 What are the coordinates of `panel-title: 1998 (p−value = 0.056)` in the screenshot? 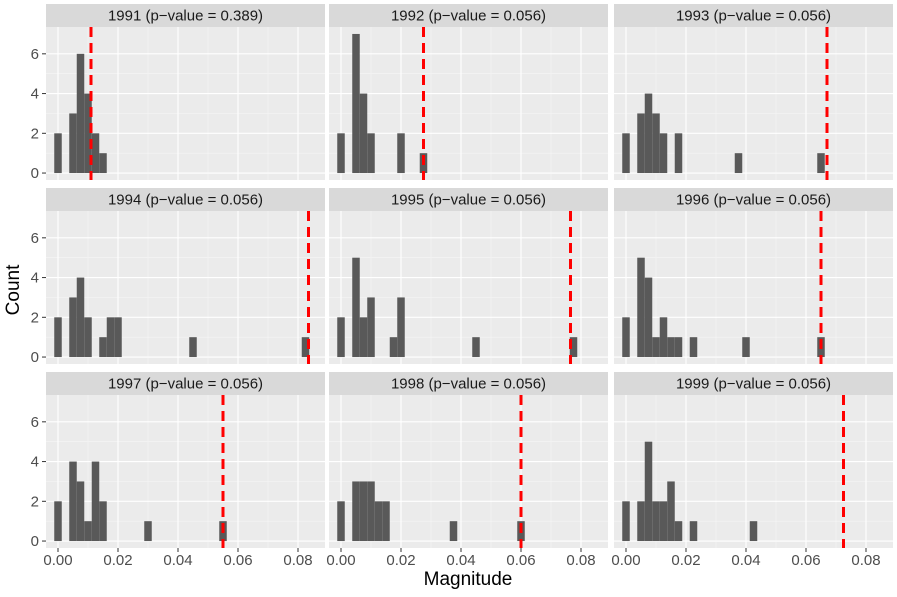 It's located at (468, 383).